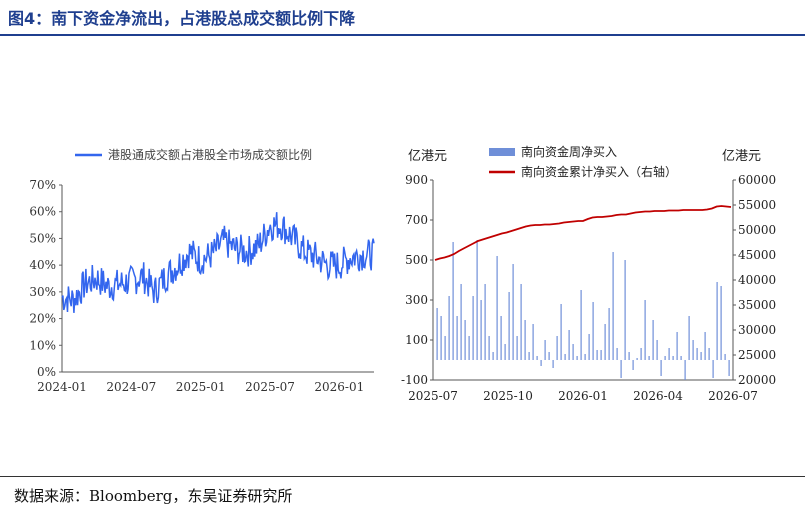 The height and width of the screenshot is (513, 805). I want to click on series-line-cumulative, so click(583, 233).